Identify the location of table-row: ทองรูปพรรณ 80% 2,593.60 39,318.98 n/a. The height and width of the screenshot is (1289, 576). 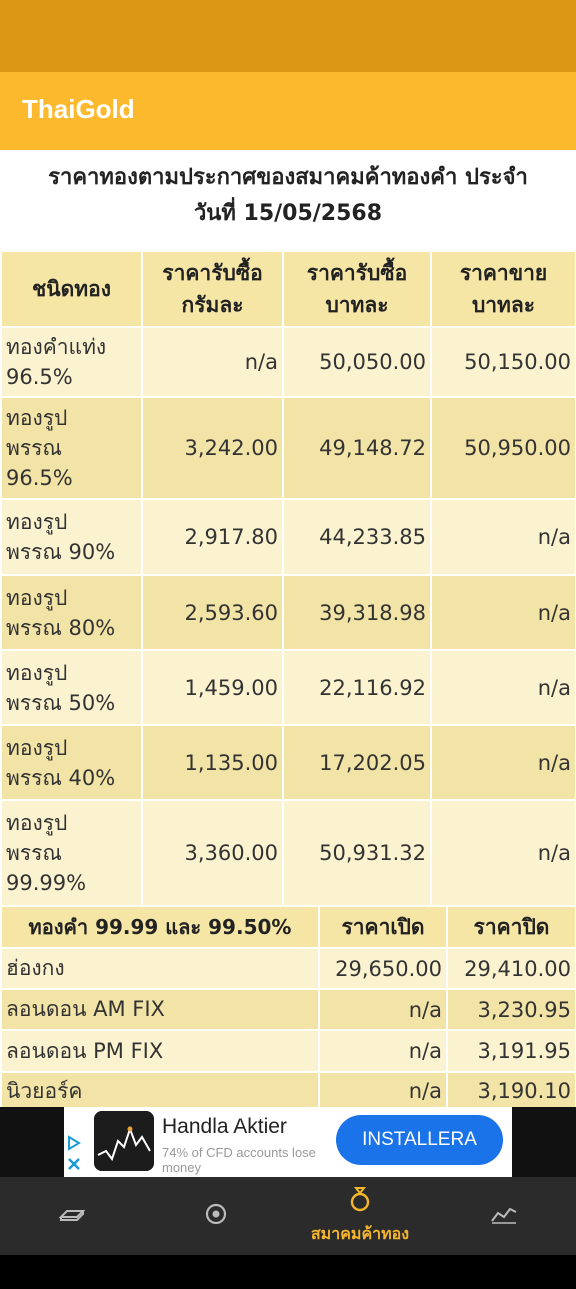
(288, 613).